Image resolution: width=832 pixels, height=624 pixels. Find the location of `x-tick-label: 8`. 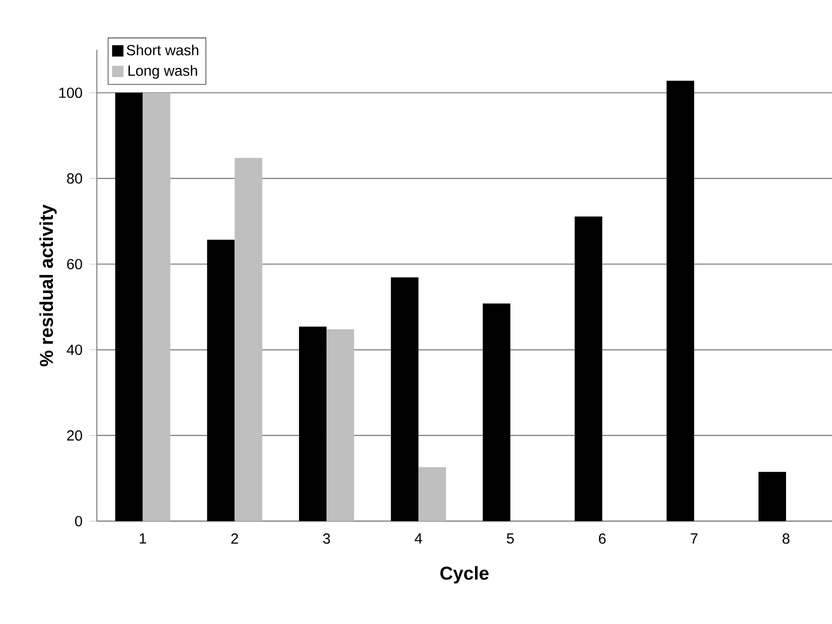

x-tick-label: 8 is located at coordinates (786, 538).